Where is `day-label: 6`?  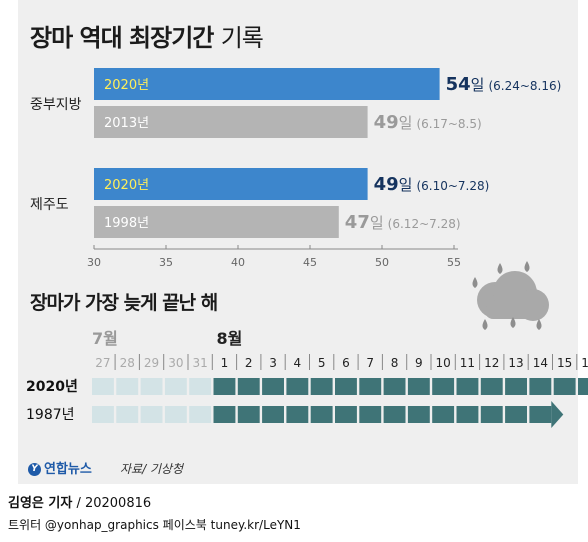
day-label: 6 is located at coordinates (346, 363).